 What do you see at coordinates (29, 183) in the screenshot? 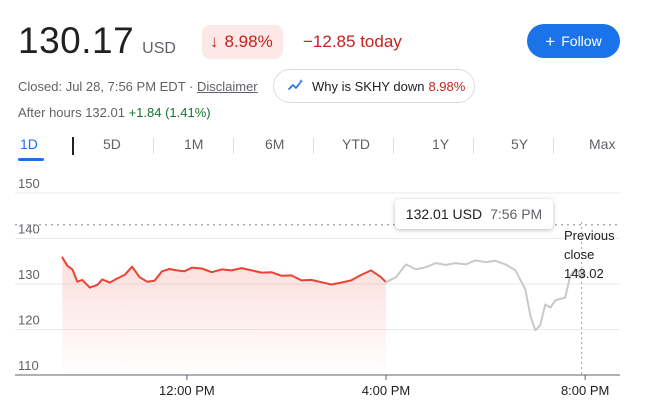
I see `y-tick-label: 150` at bounding box center [29, 183].